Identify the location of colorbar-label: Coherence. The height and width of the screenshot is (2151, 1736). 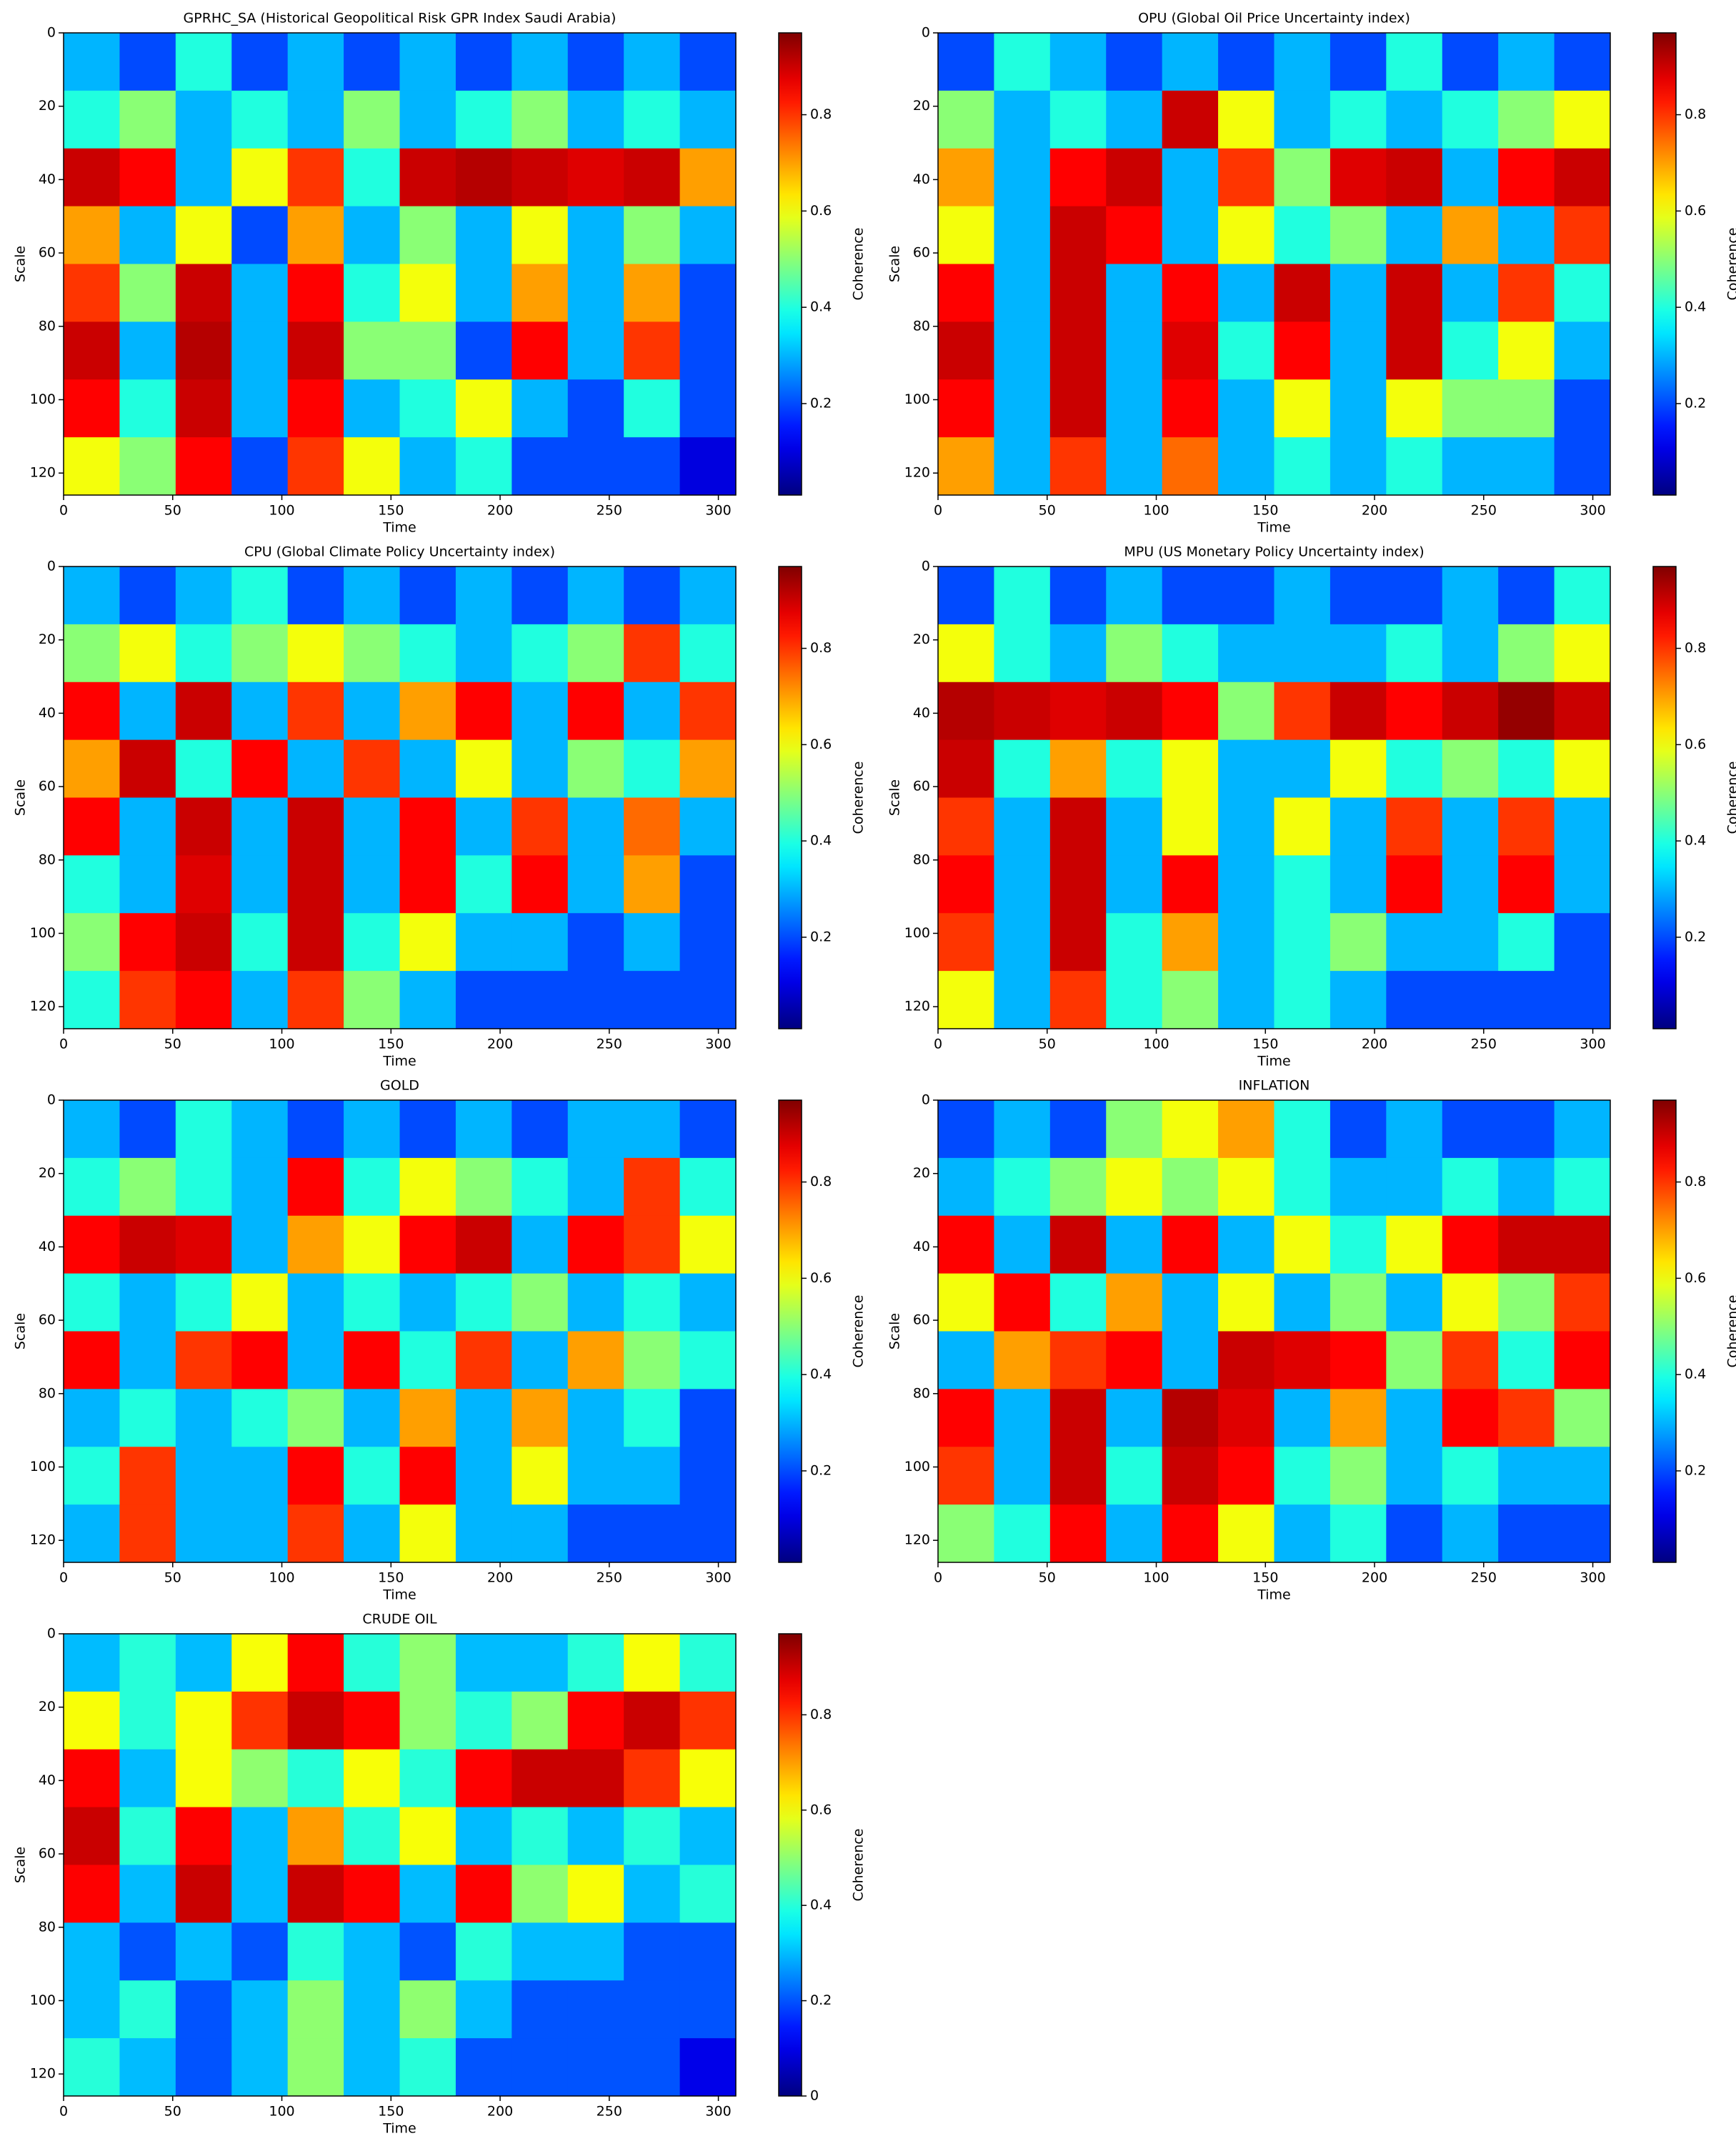
(1730, 264).